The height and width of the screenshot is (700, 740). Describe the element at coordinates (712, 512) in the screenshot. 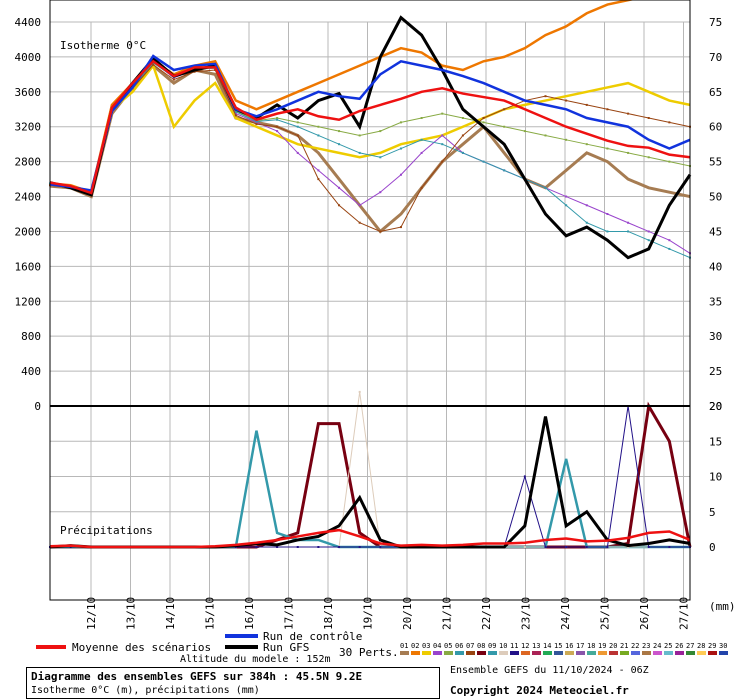

I see `lower-right-tick-label: 5` at that location.